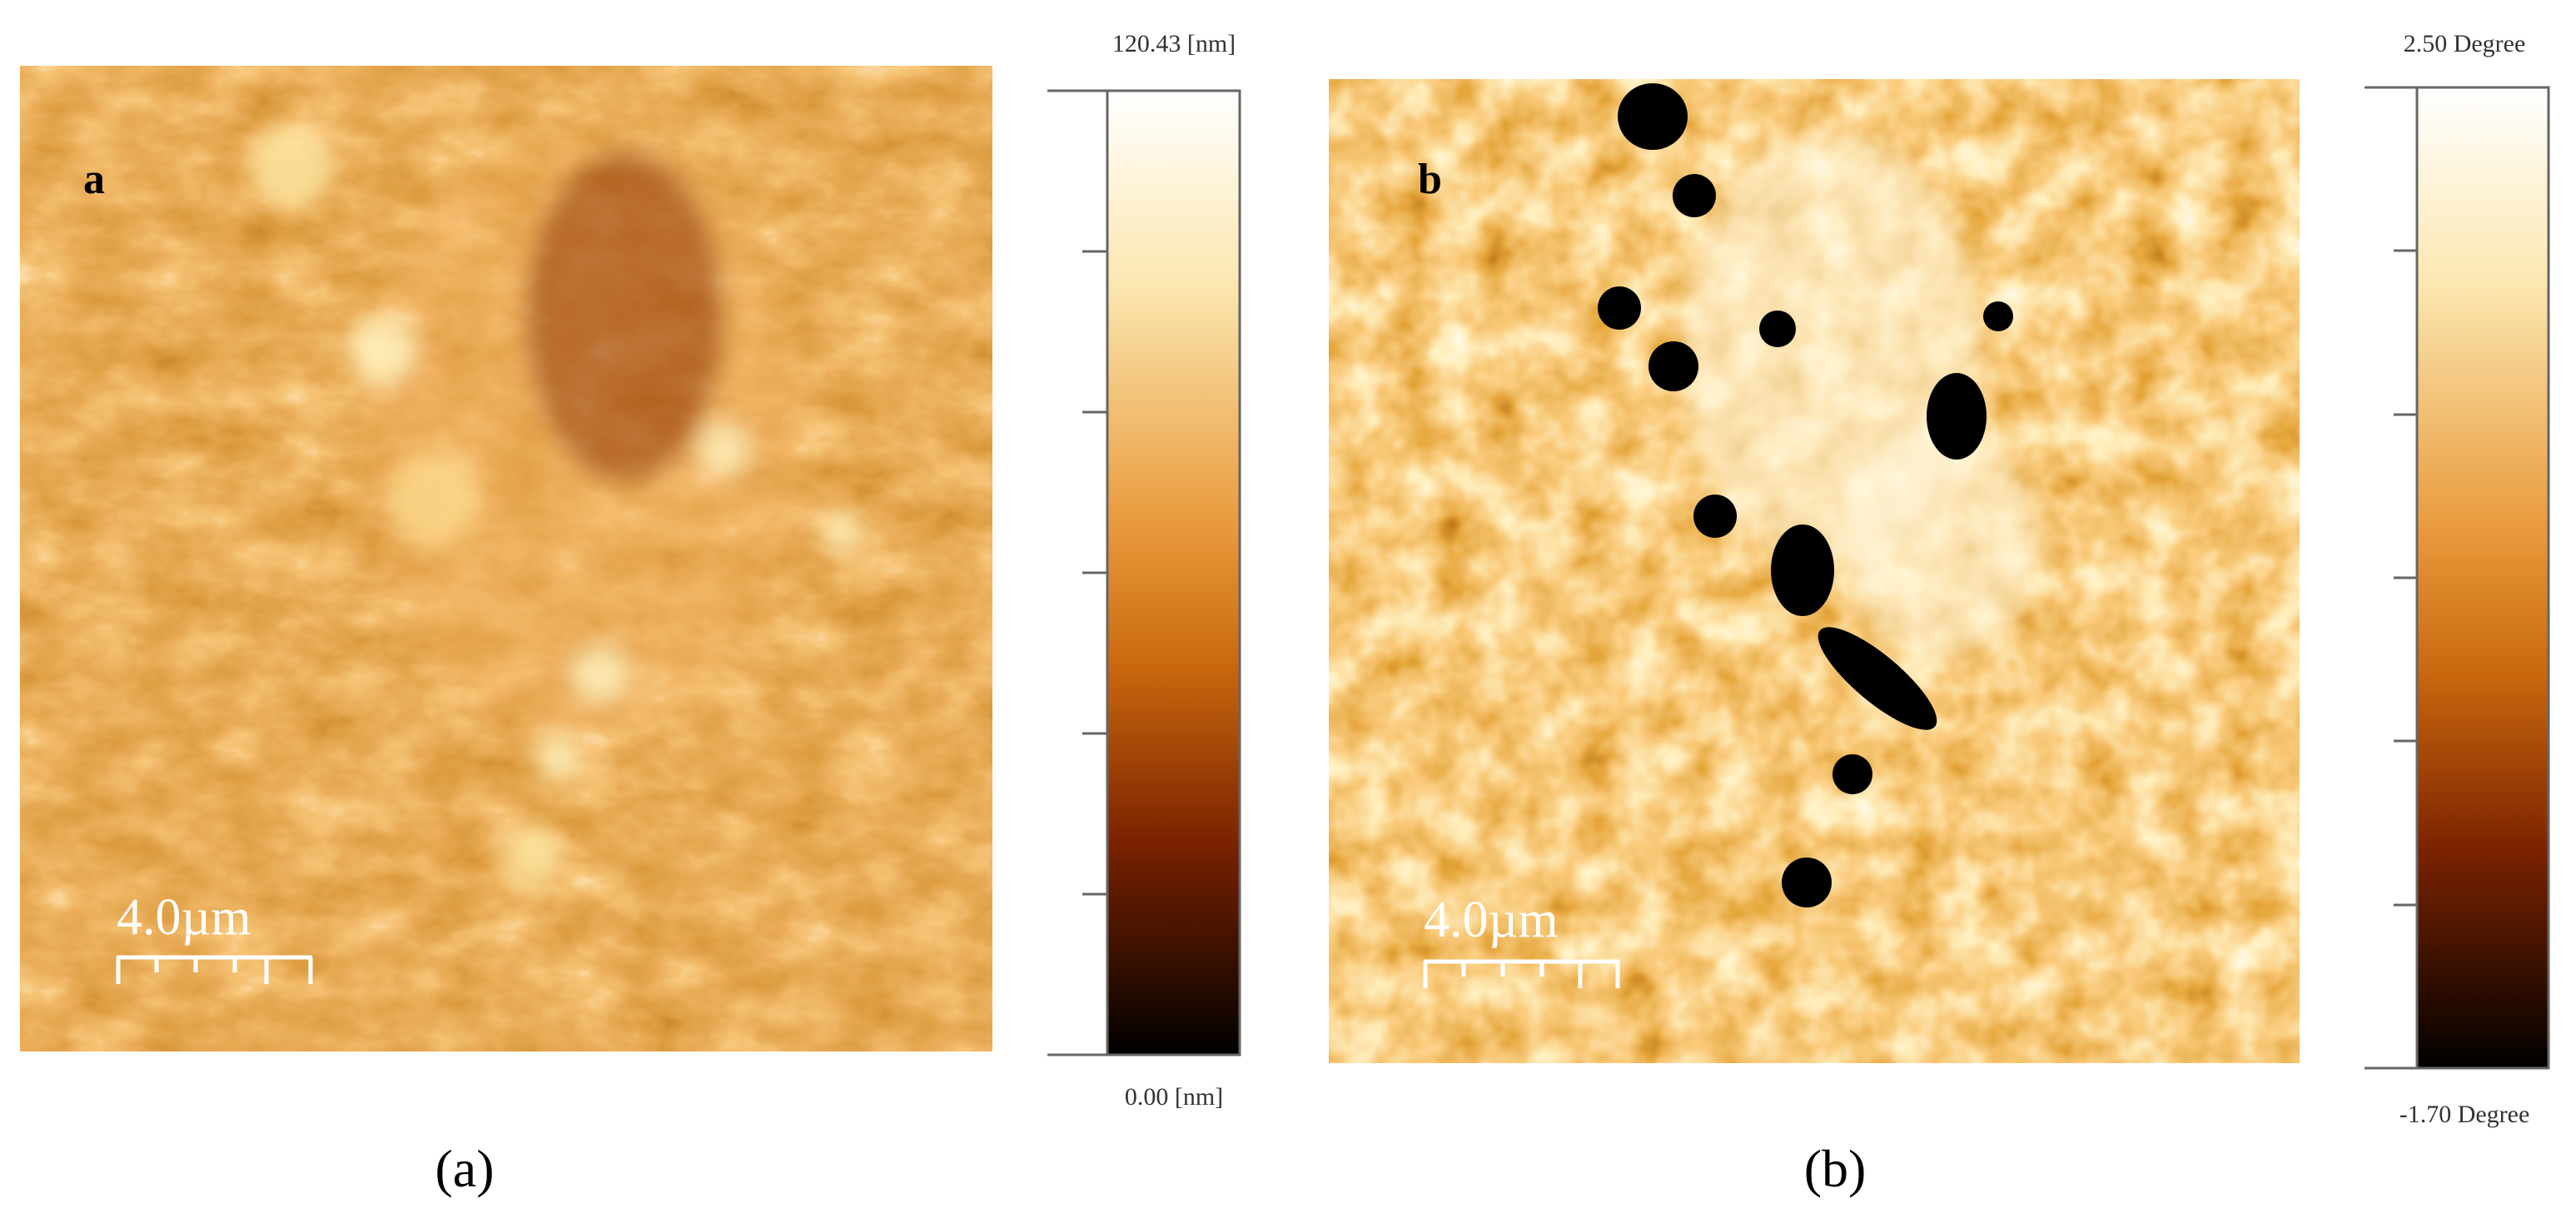 This screenshot has height=1218, width=2576. Describe the element at coordinates (2464, 1114) in the screenshot. I see `colorbar-min: -1.70 Degree` at that location.